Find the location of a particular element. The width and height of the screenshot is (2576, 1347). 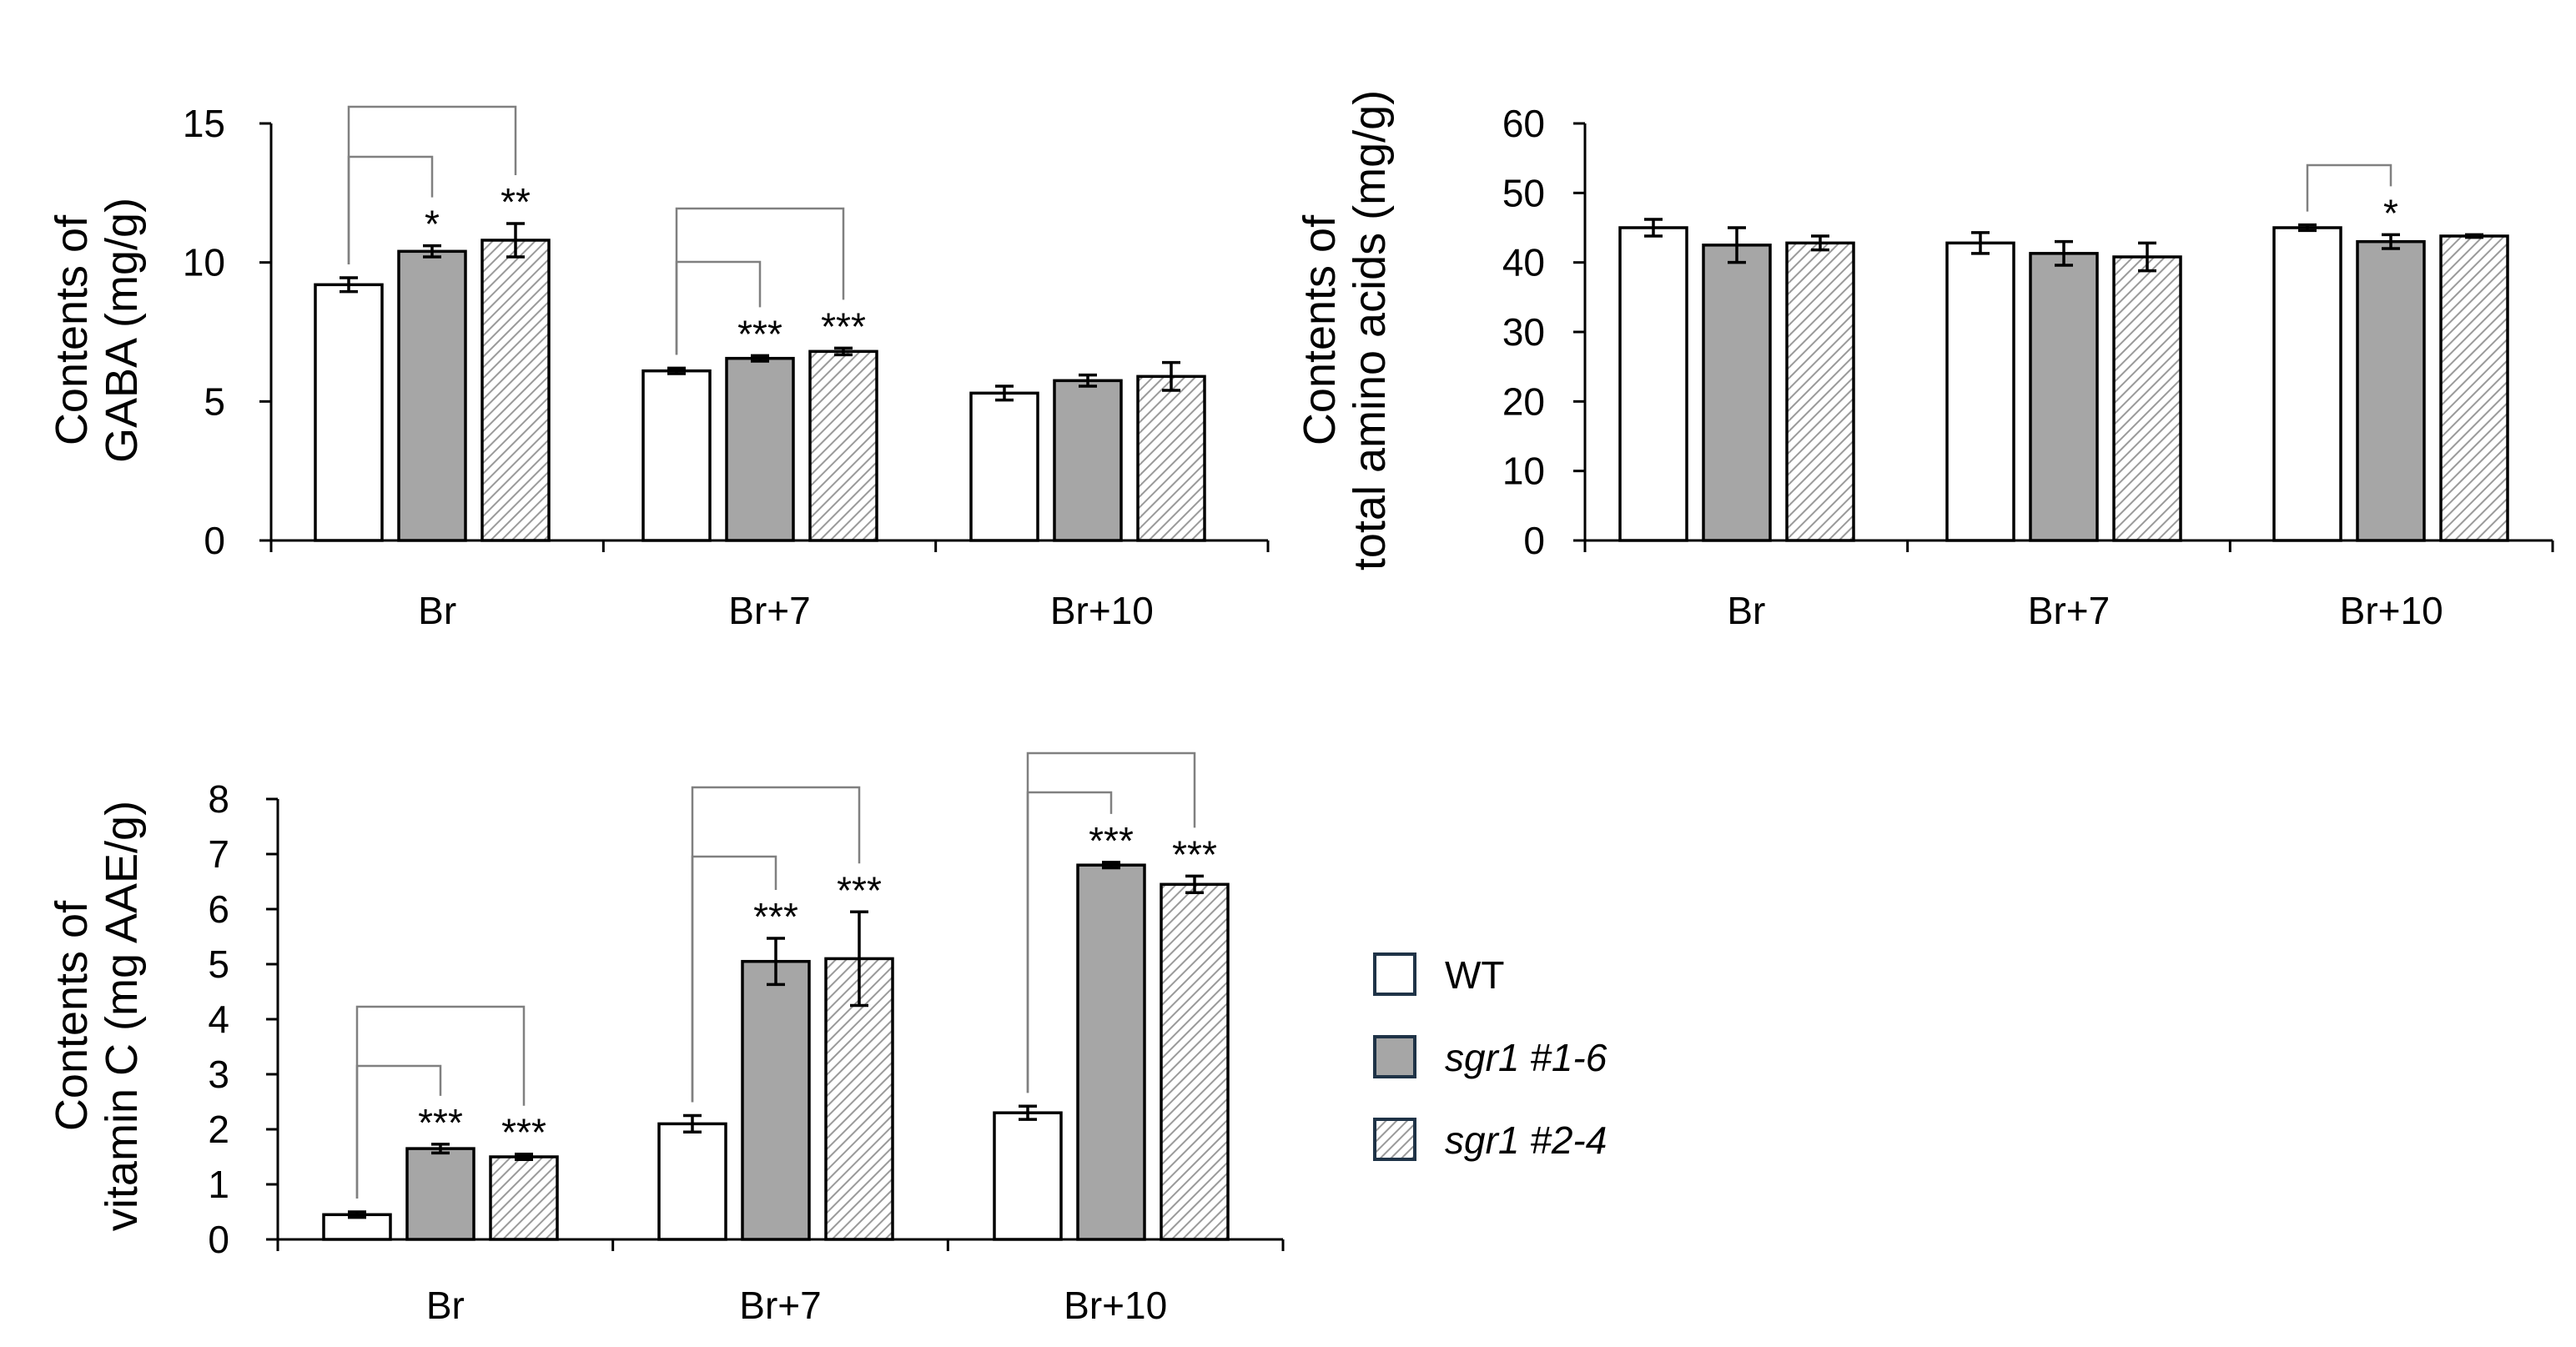

y-tick-label: 4 is located at coordinates (218, 1019).